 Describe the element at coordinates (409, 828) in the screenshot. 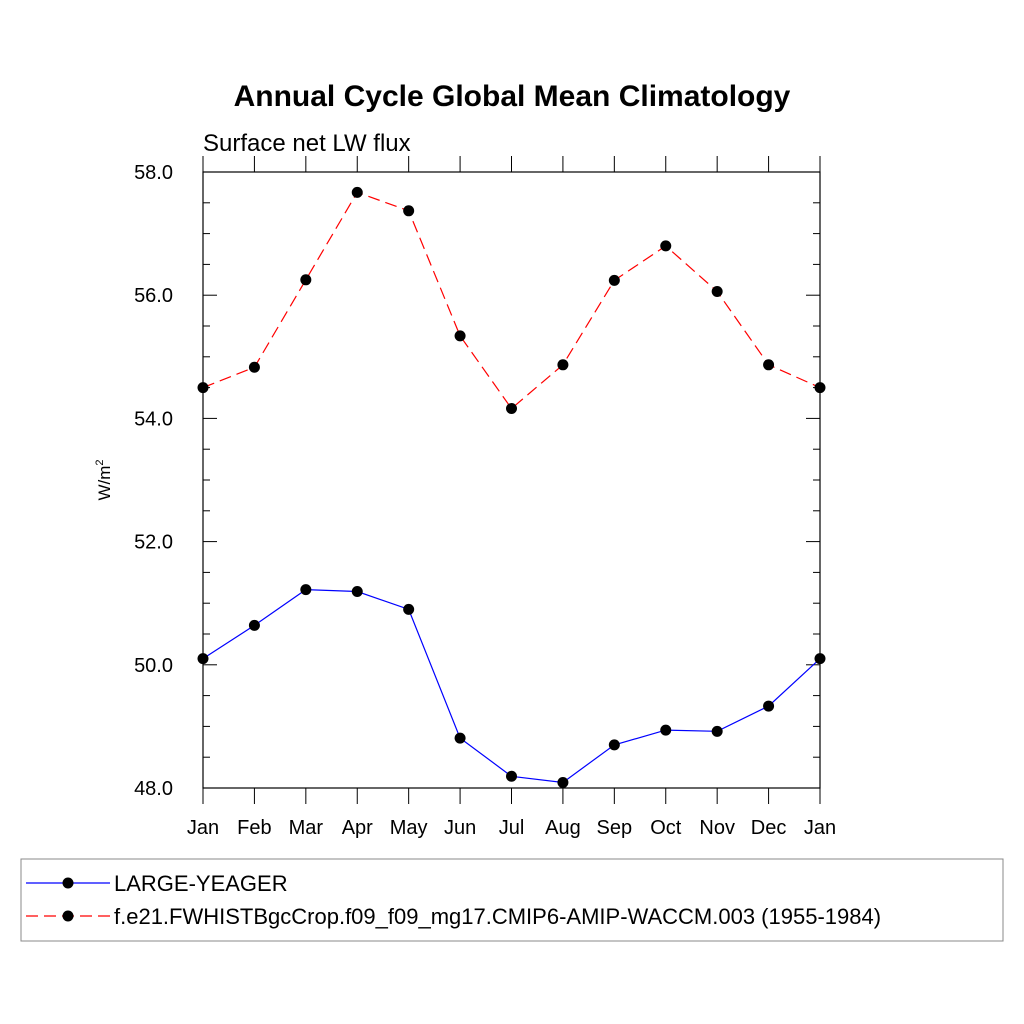

I see `x-tick-label: May` at that location.